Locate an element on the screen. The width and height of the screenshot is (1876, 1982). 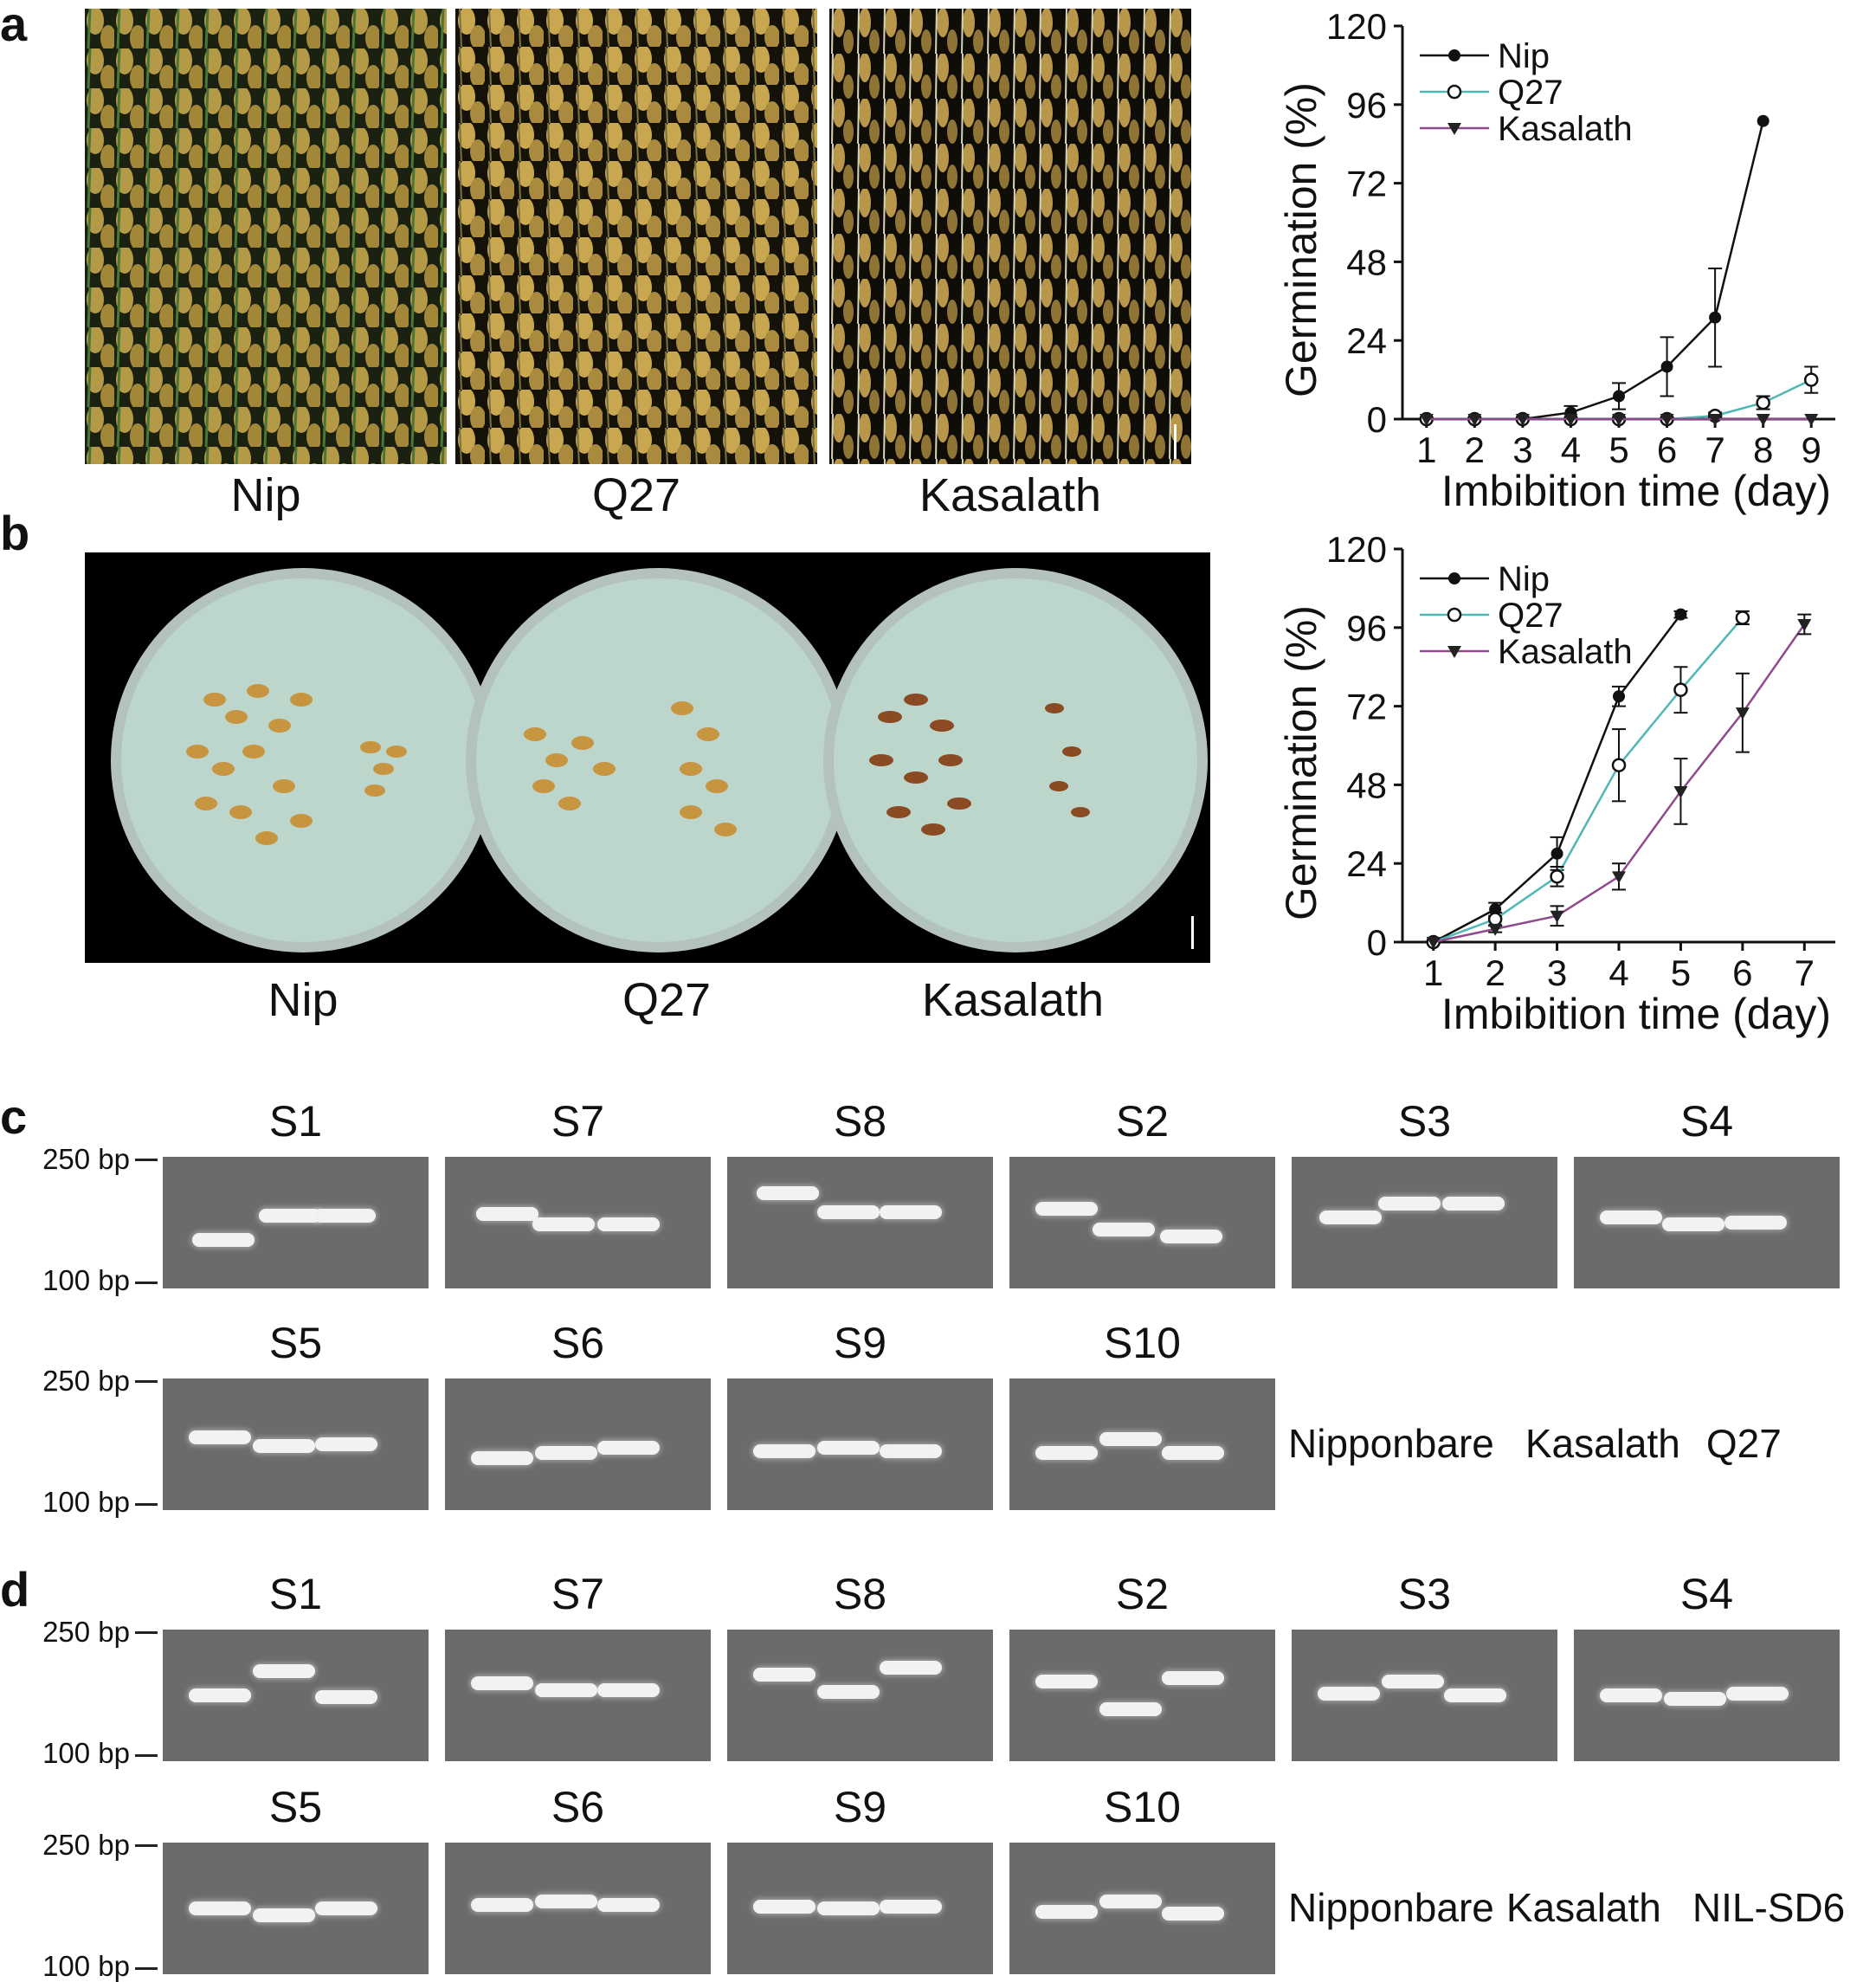
gel-image-s7 is located at coordinates (578, 1696).